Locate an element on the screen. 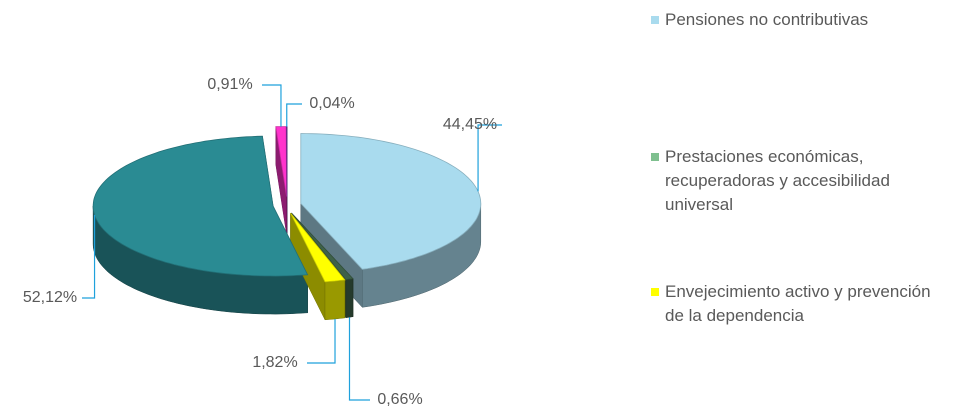 This screenshot has width=960, height=414. data-label: 44,45% is located at coordinates (470, 124).